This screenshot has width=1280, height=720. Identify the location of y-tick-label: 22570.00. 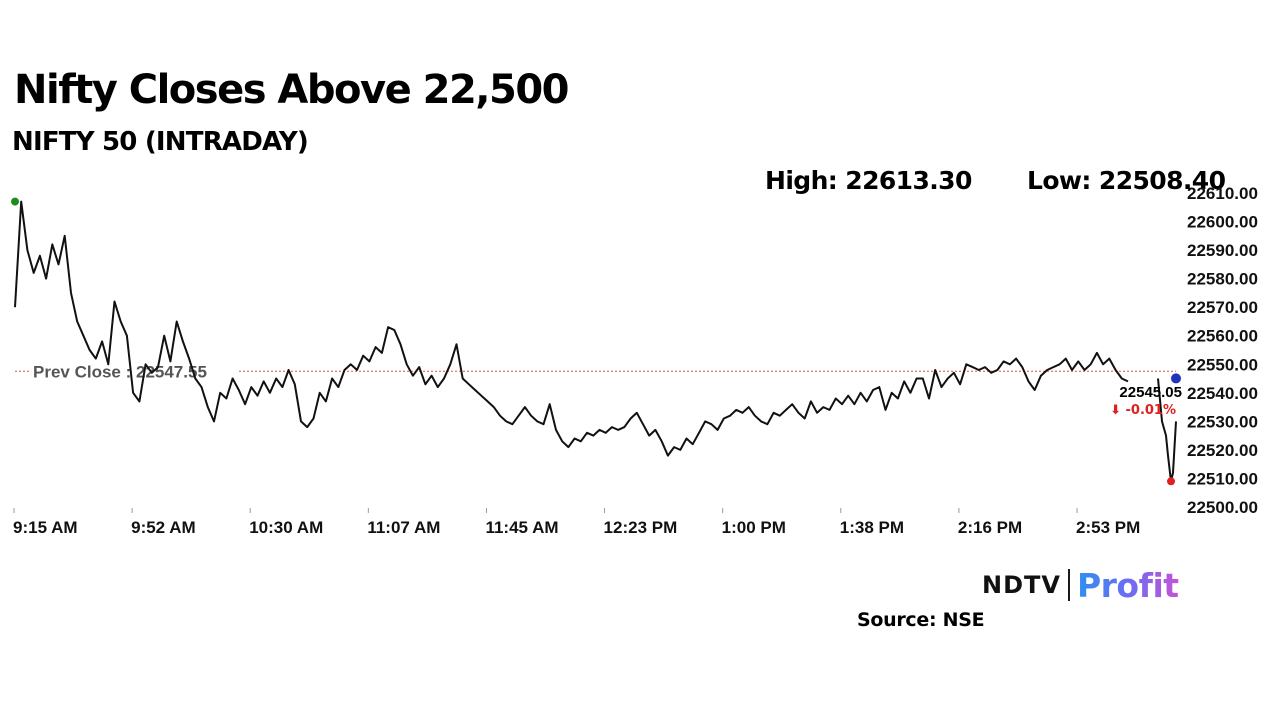
(1222, 307).